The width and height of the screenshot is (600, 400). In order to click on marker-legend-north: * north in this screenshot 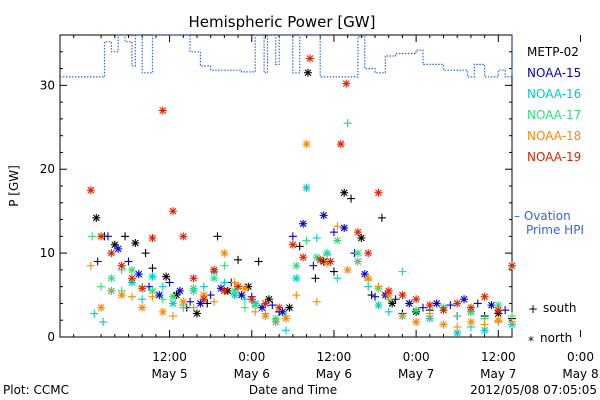, I will do `click(550, 339)`.